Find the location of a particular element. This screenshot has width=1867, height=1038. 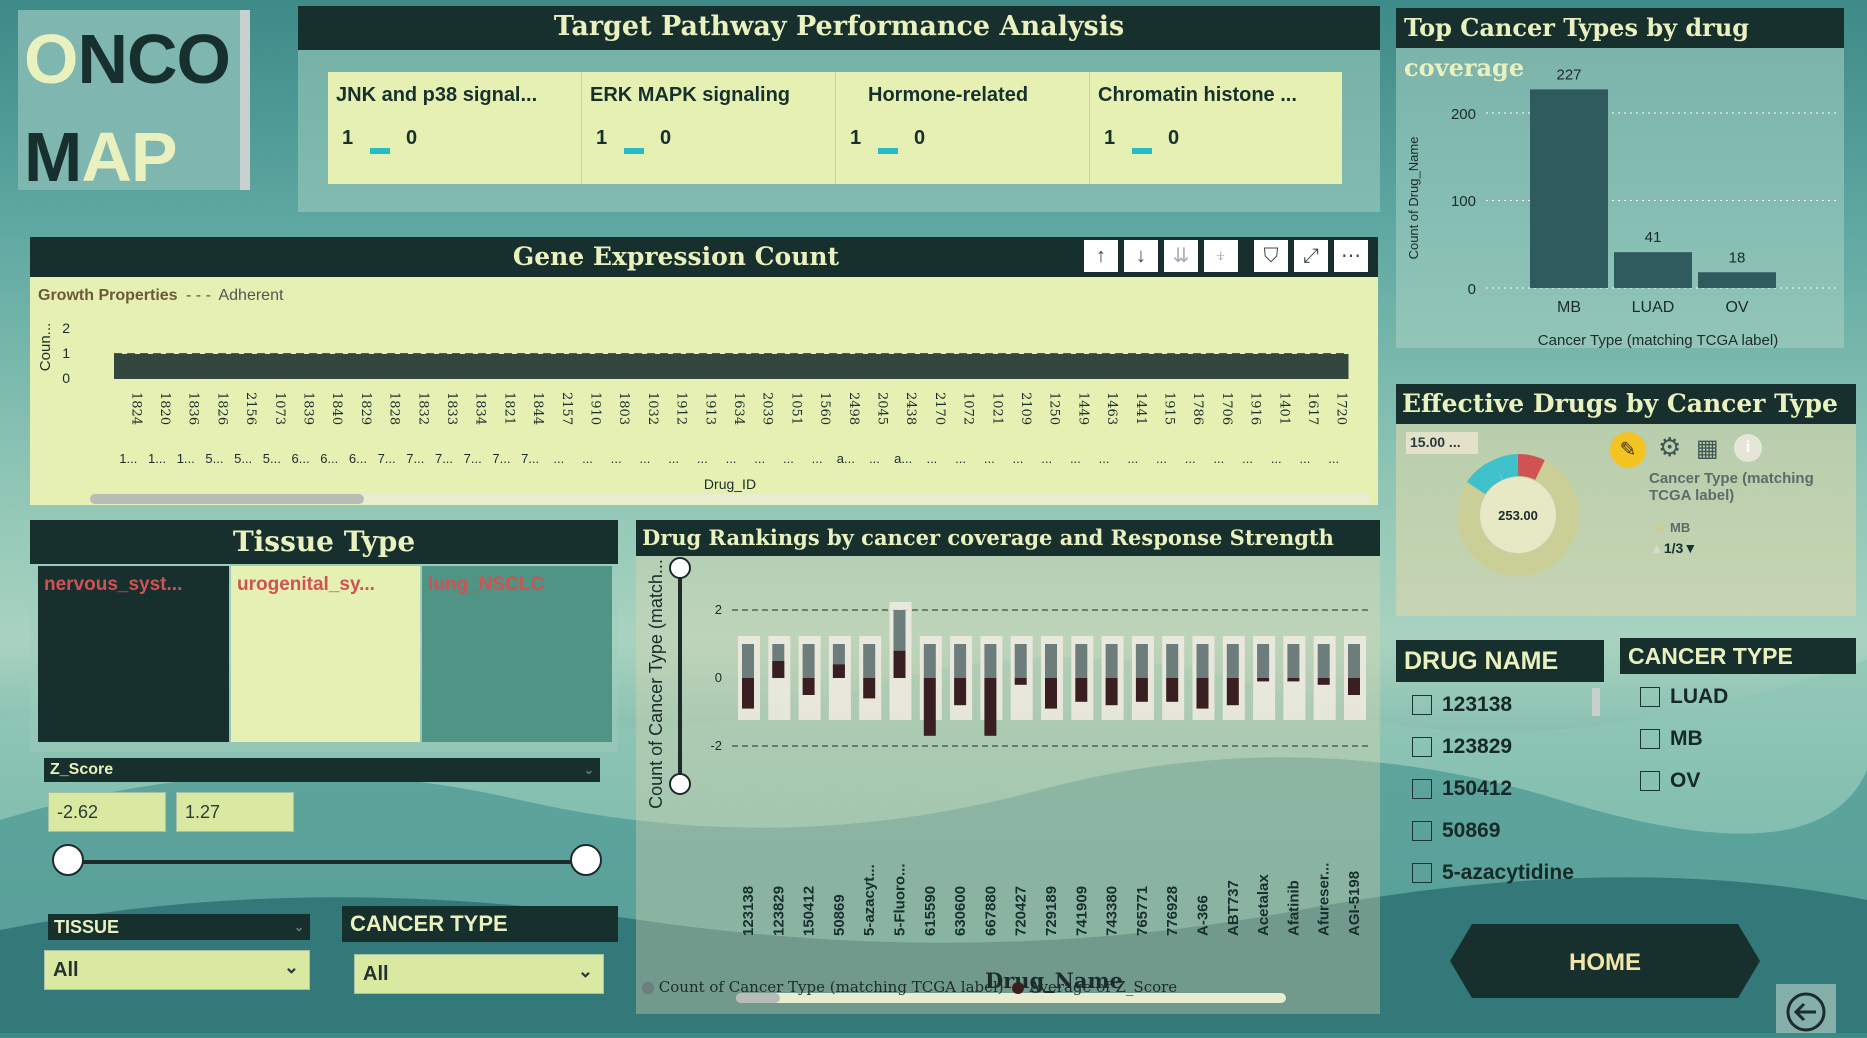

table-icon: ▦ is located at coordinates (1707, 448).